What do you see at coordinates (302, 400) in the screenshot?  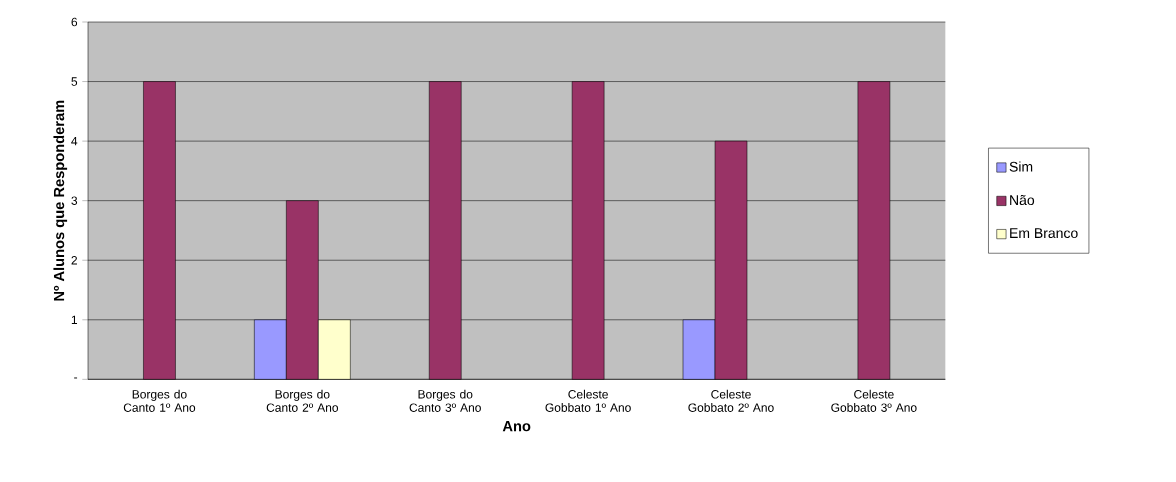 I see `x-tick-label: Borges do Canto 2º Ano` at bounding box center [302, 400].